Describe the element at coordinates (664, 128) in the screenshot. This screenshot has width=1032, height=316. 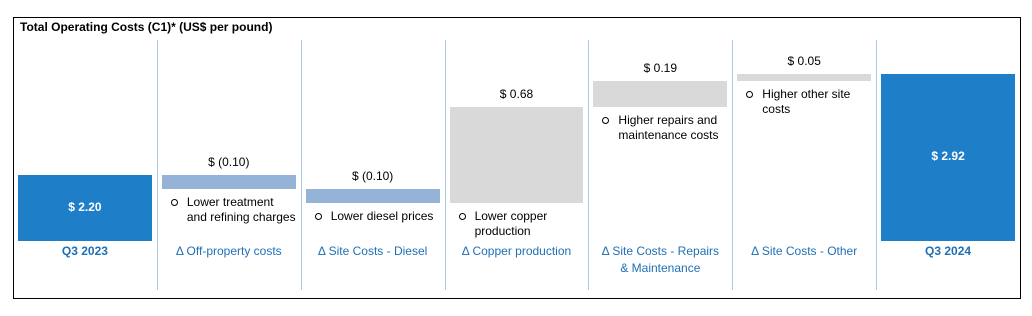
I see `note: Higher repairs and maintenance costs` at that location.